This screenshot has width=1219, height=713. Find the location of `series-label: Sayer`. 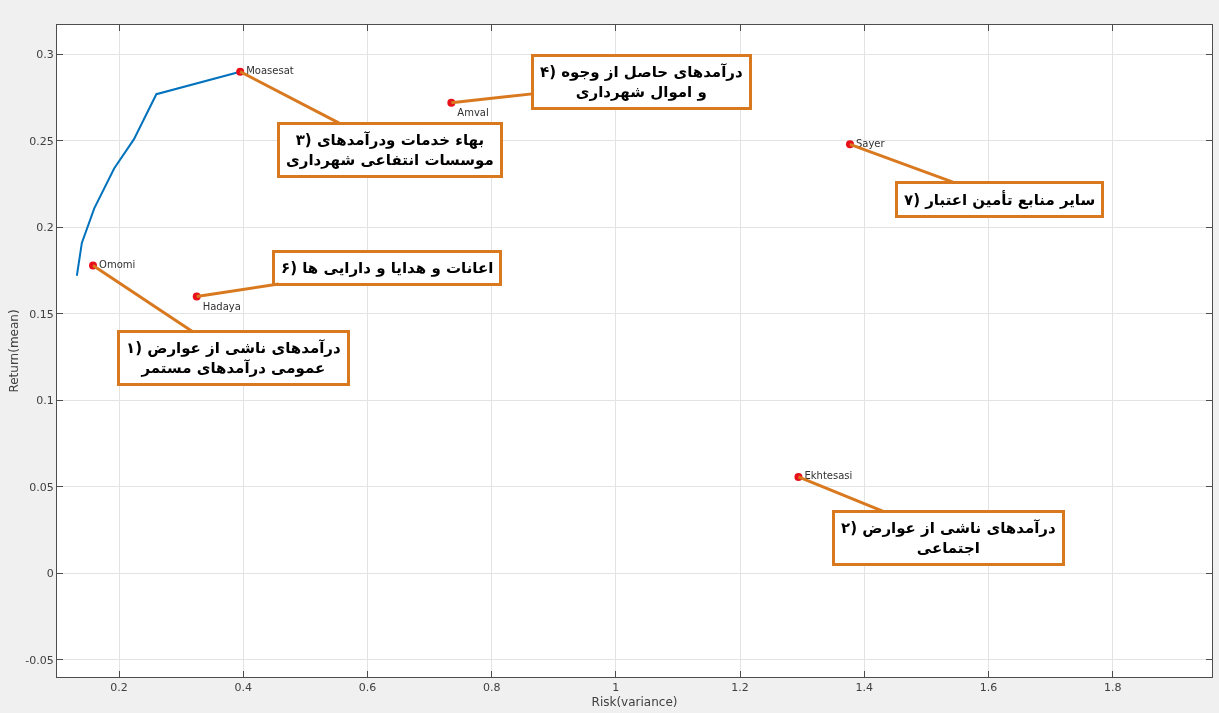

series-label: Sayer is located at coordinates (870, 143).